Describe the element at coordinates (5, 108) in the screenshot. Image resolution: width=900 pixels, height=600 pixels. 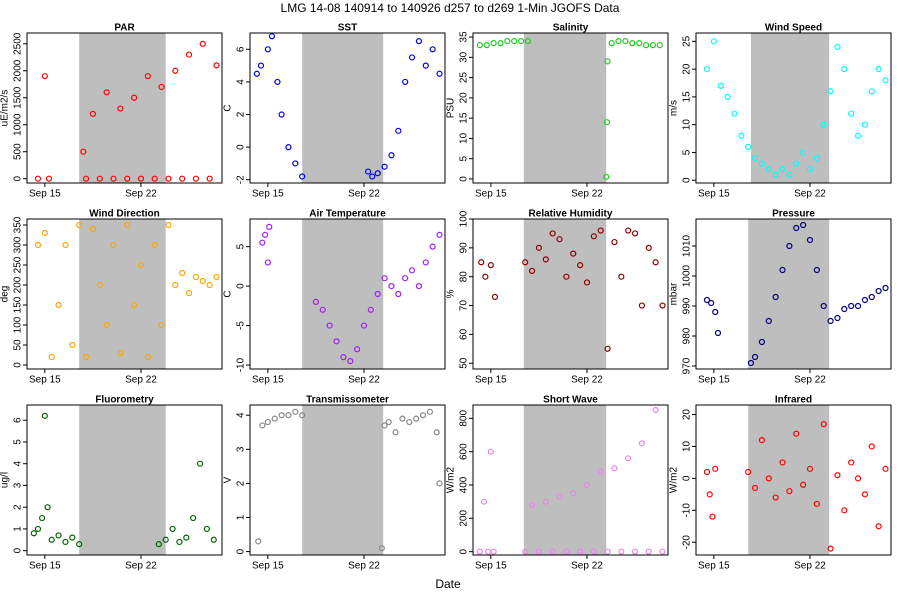
I see `y-axis-label: uE/m2/s` at that location.